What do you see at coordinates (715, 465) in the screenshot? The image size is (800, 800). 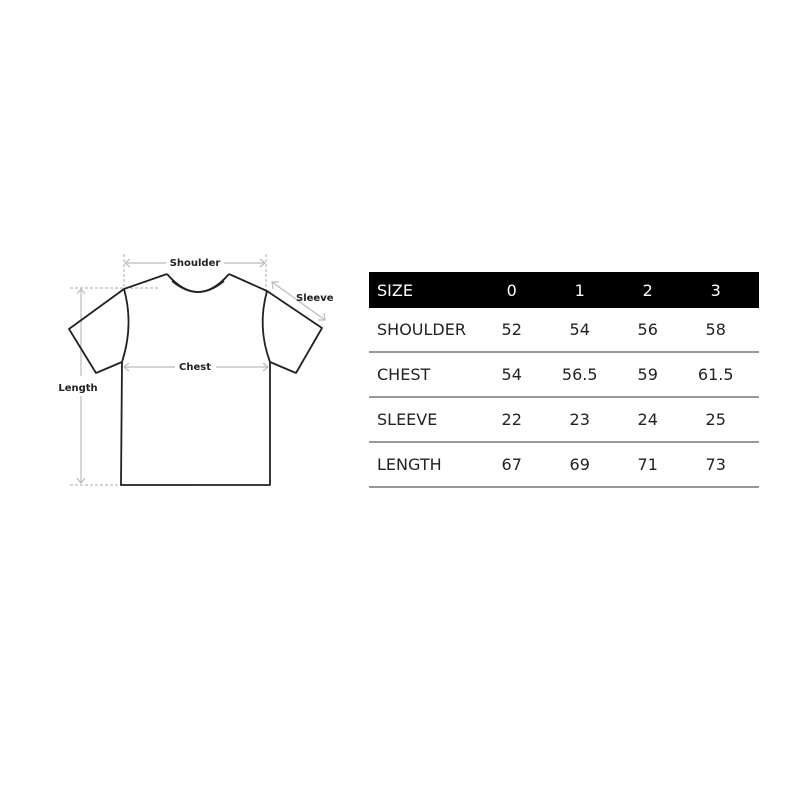 I see `cell: 73` at bounding box center [715, 465].